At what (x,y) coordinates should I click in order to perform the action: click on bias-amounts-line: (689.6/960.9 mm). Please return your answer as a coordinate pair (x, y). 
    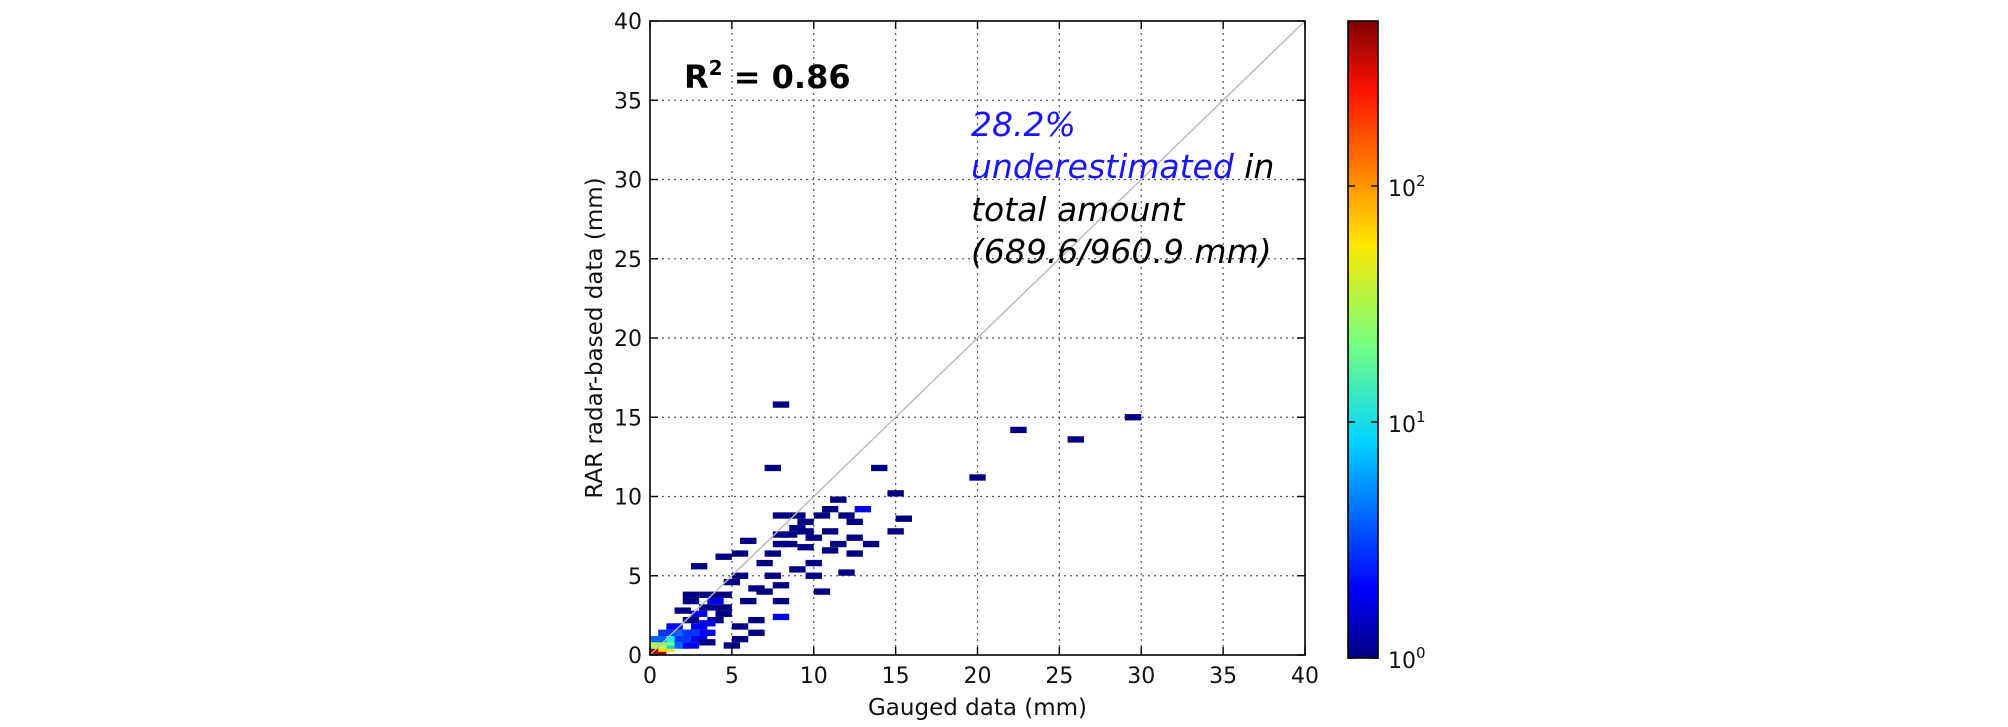
    Looking at the image, I should click on (1121, 251).